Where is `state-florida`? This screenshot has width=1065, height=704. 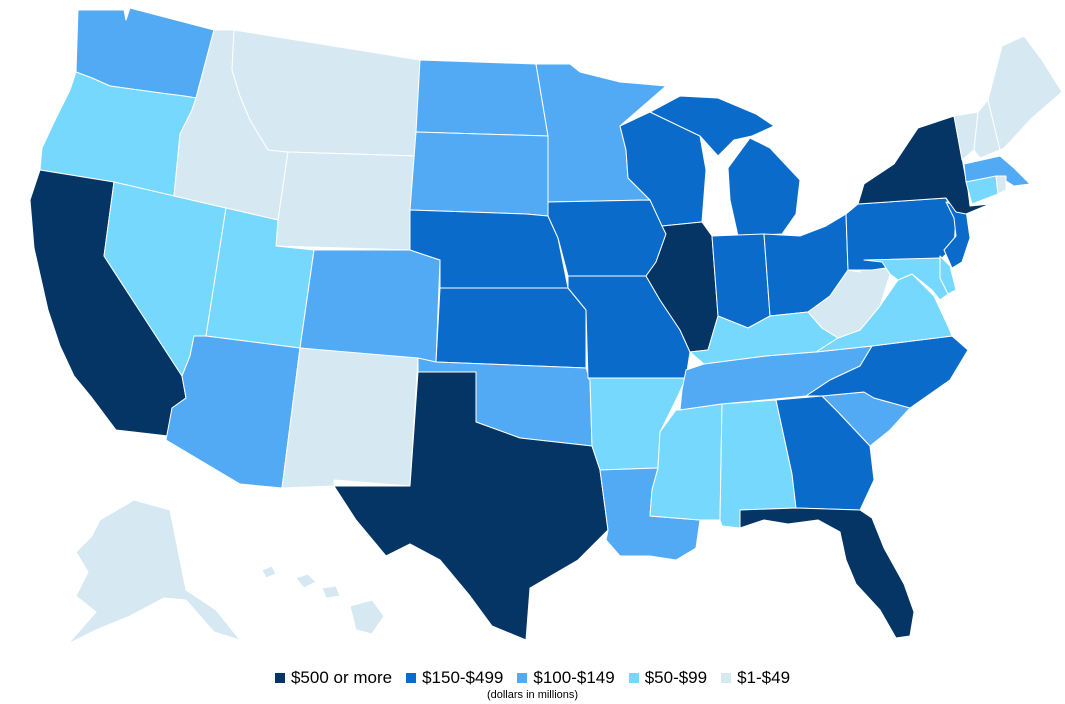 state-florida is located at coordinates (827, 573).